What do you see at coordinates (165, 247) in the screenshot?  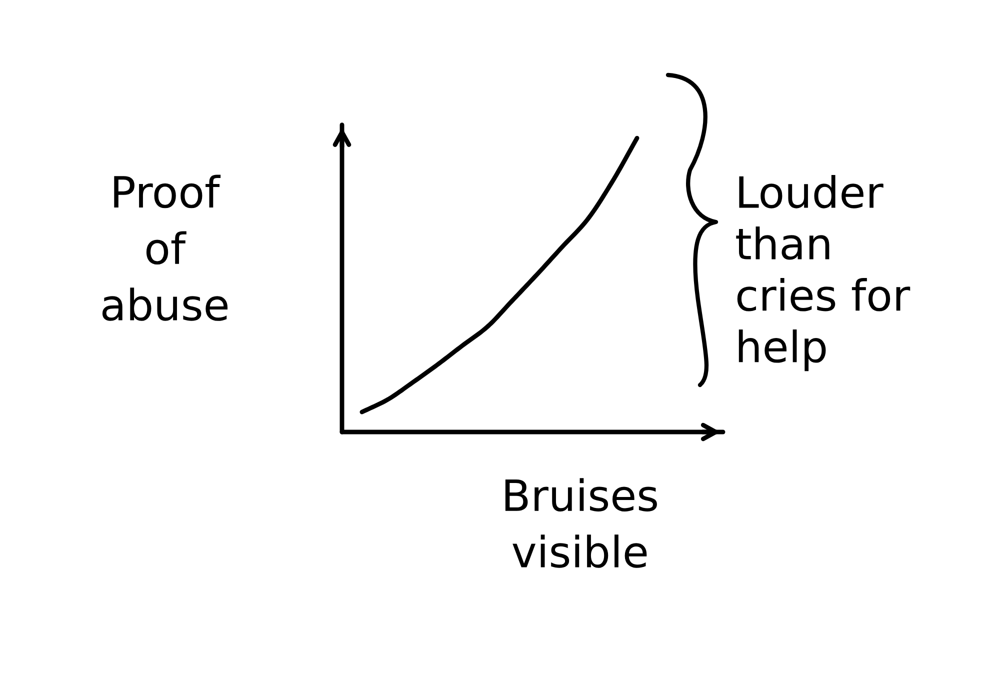 I see `y-axis-title: Proof of abuse` at bounding box center [165, 247].